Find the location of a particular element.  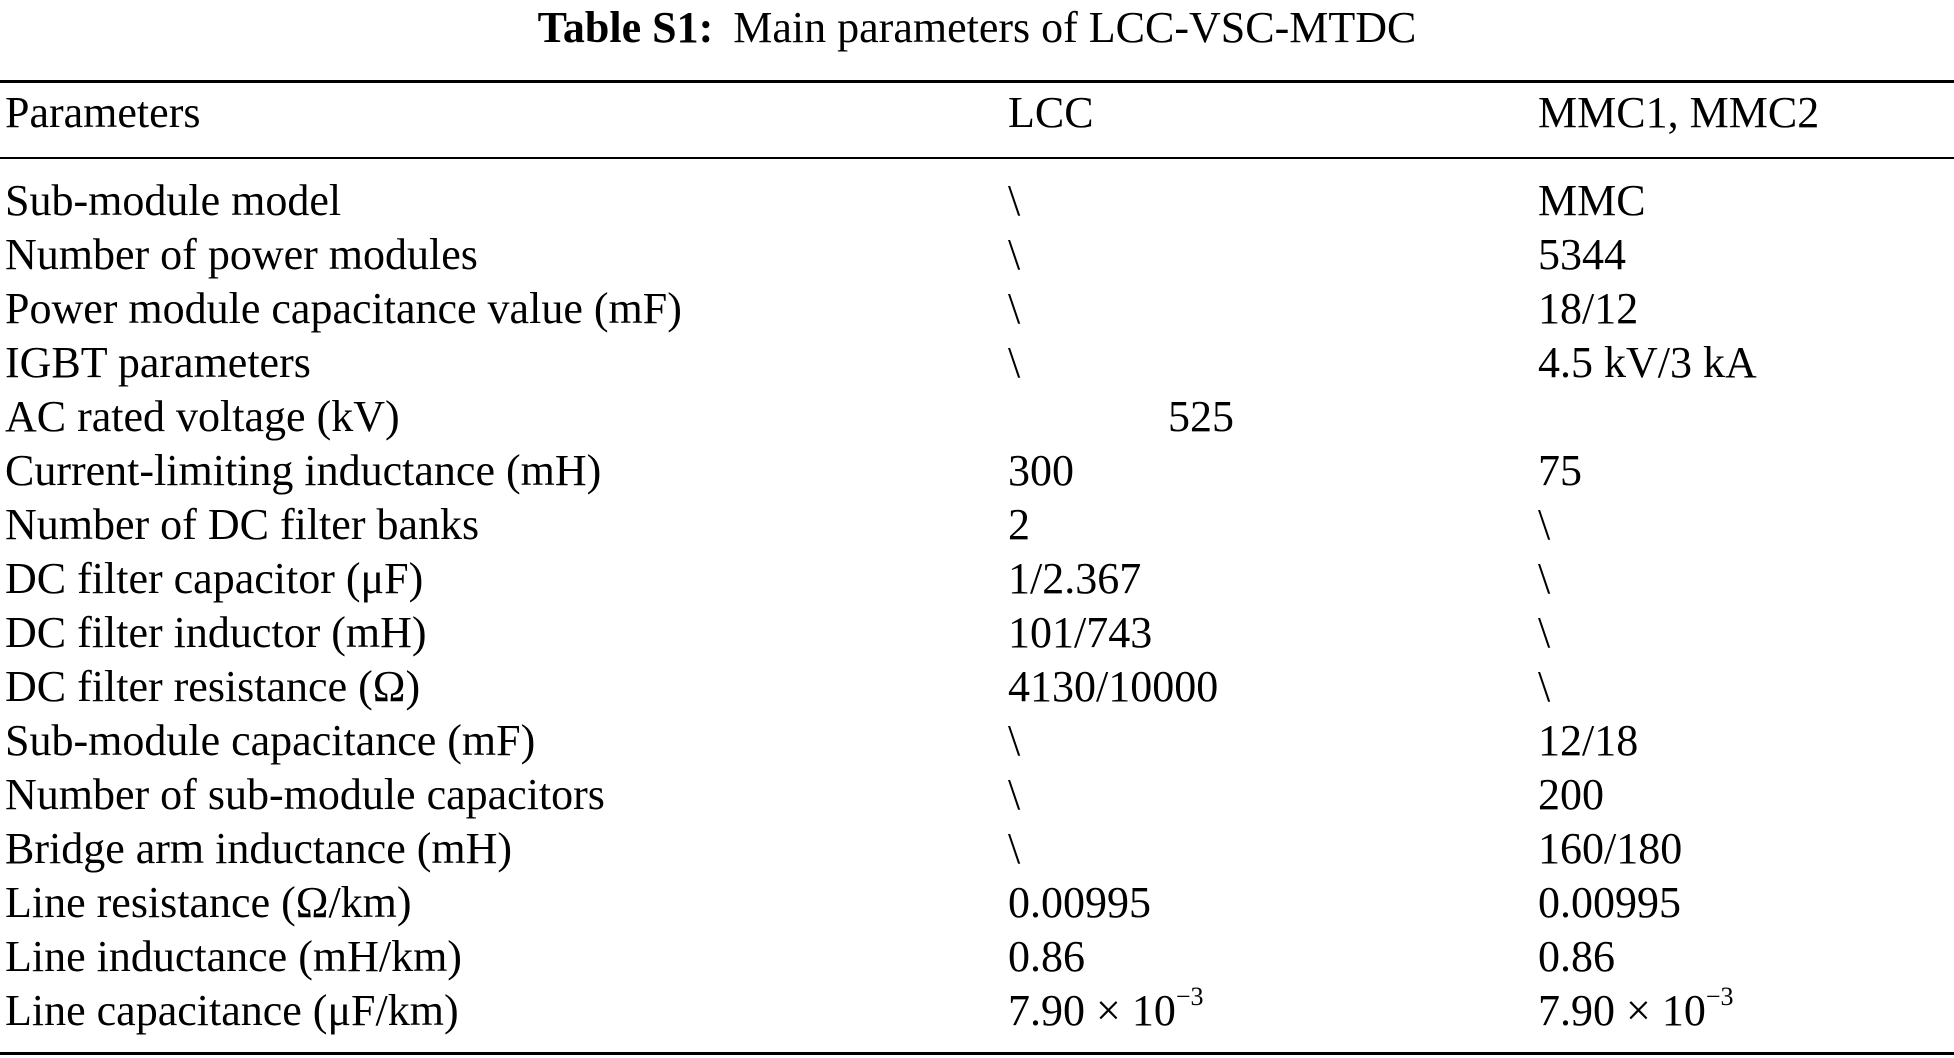

lcc-cell: 4130/10000 is located at coordinates (1113, 686).